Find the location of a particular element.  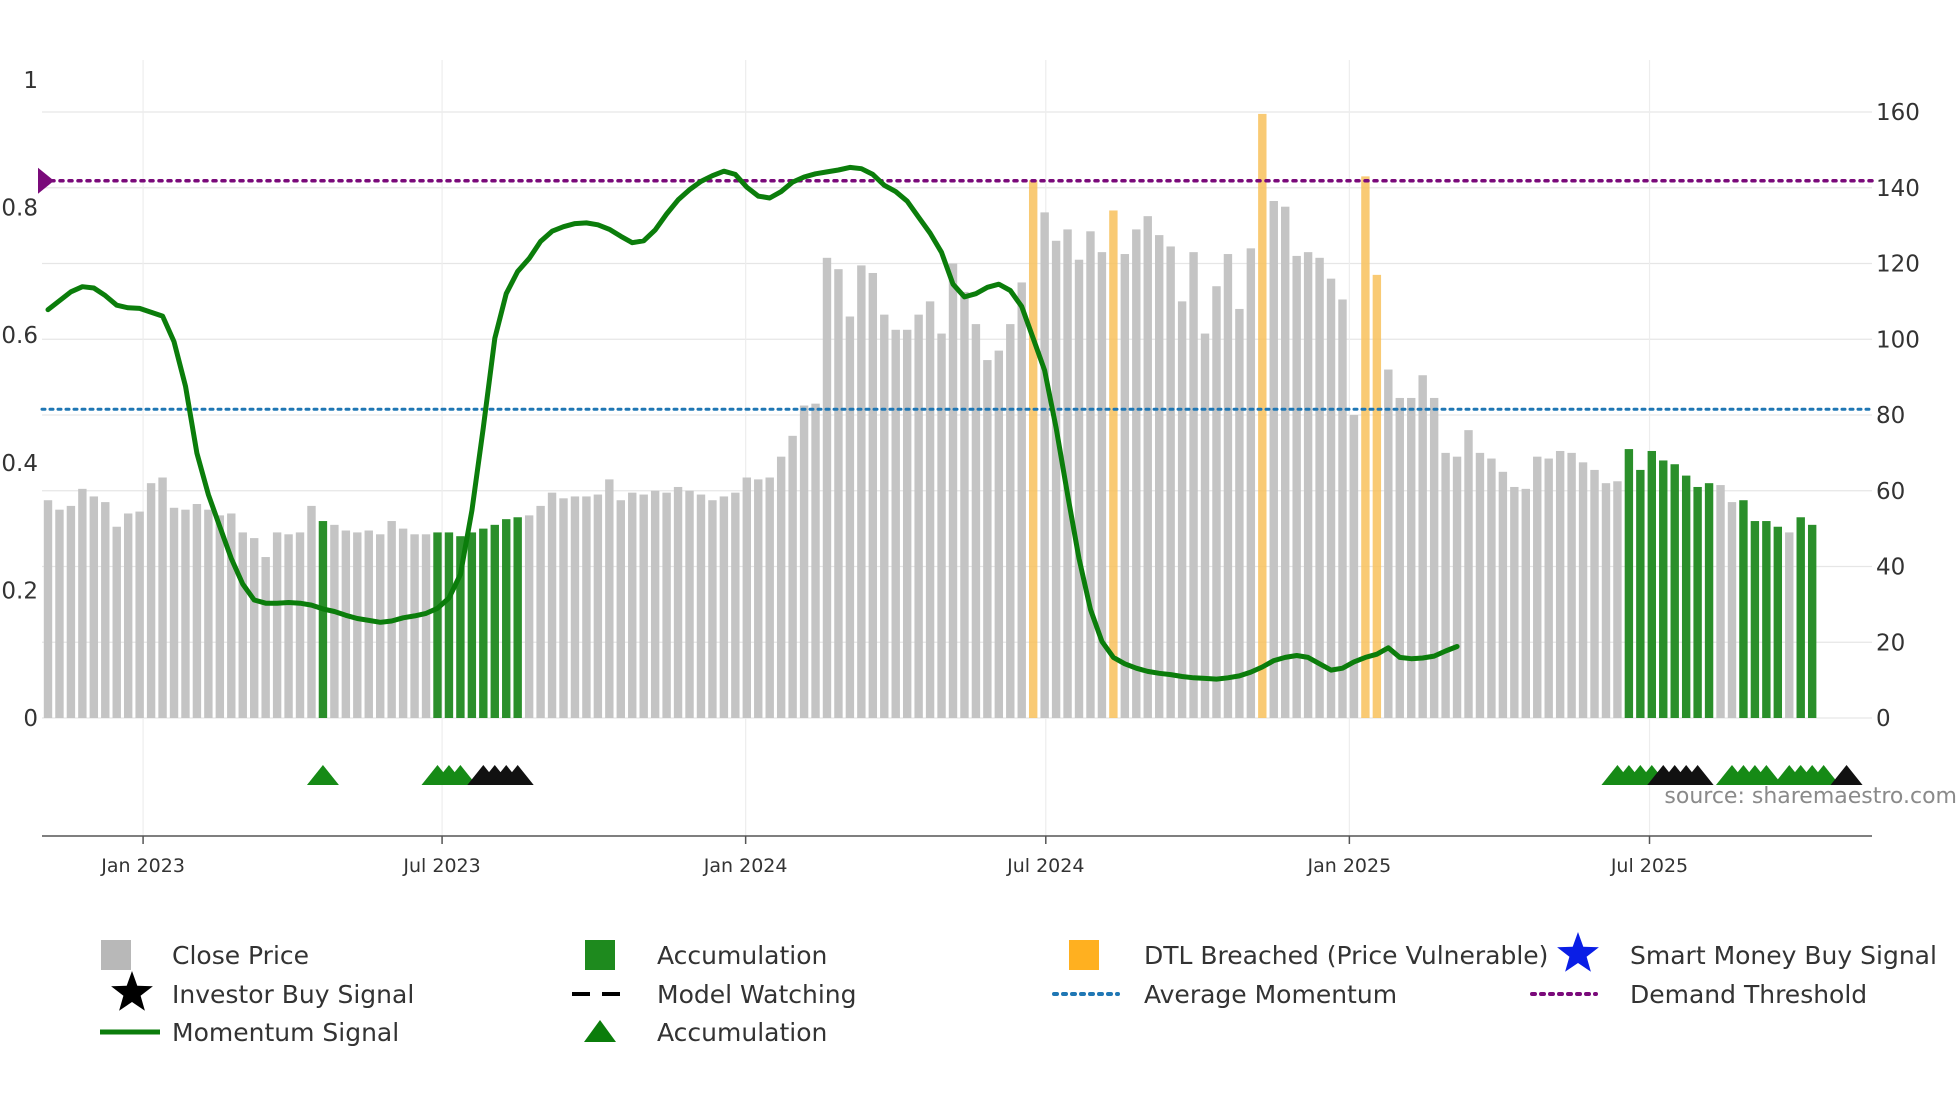

legend-item: Investor Buy Signal is located at coordinates (262, 991).